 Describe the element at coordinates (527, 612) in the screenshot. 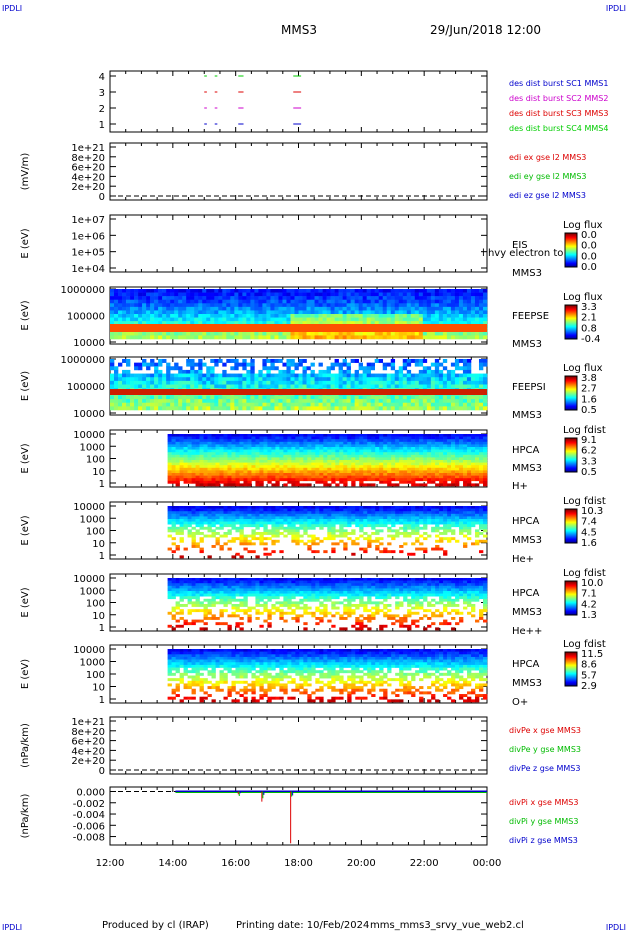

I see `panel-label-hpca_hepp-1: MMS3` at that location.